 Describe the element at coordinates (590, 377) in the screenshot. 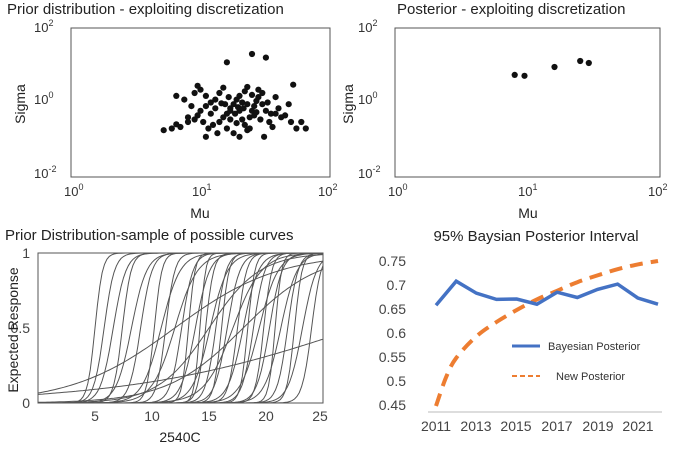

I see `legend-label-new-posterior: New Posterior` at that location.